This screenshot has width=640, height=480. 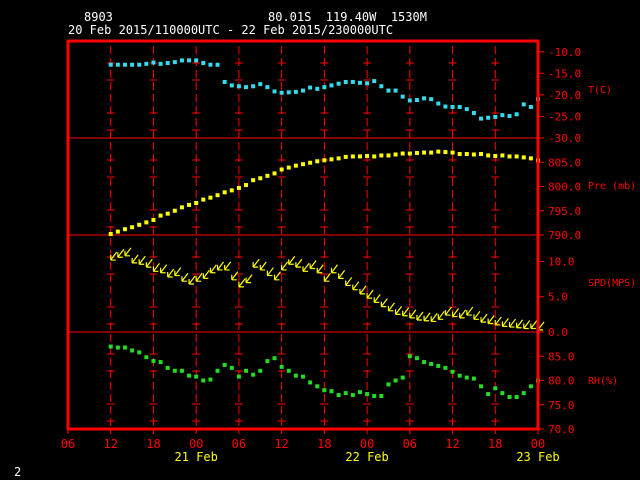 I want to click on x-tick-label-2: 18, so click(x=153, y=444).